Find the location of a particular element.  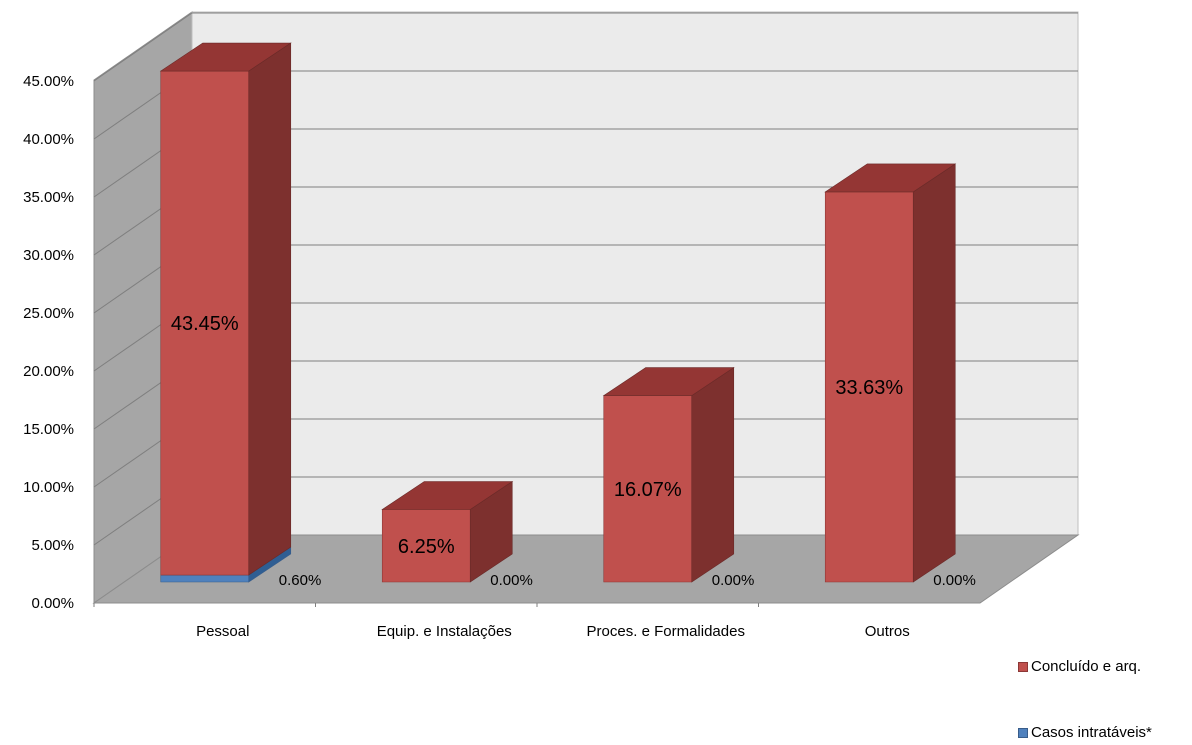

legend-item-concluido: Concluído e arq. is located at coordinates (1079, 666).